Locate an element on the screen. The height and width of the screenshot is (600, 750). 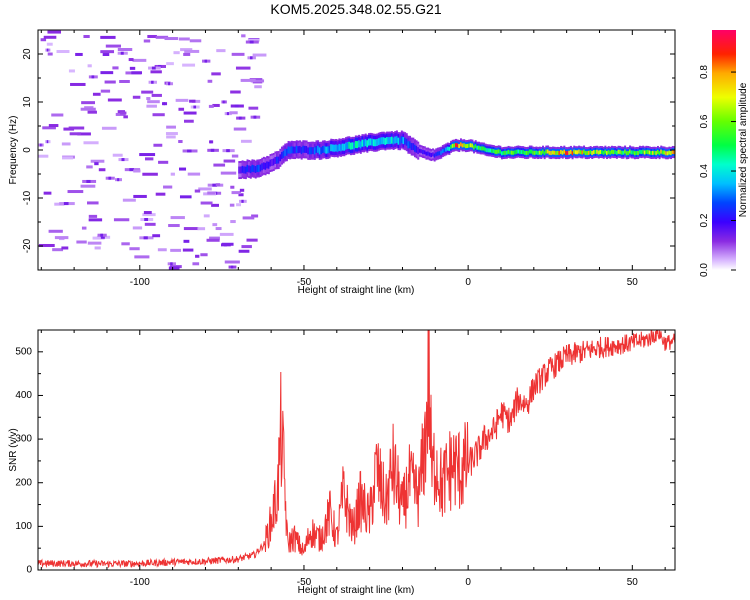
spectrogram-y-tick-label: 0 is located at coordinates (27, 150).